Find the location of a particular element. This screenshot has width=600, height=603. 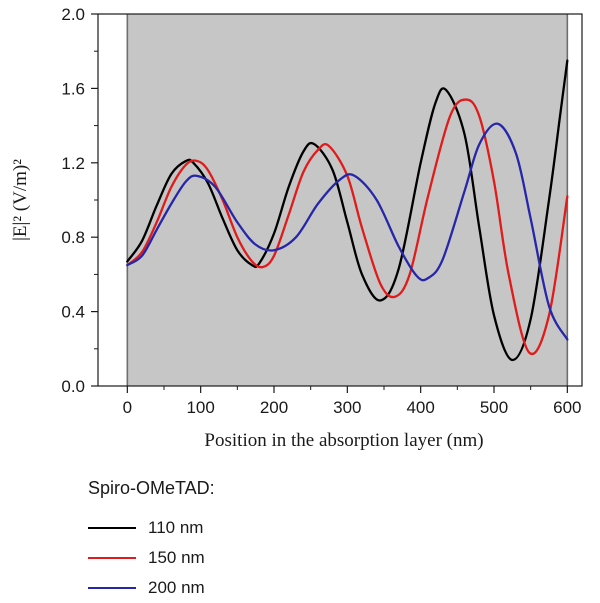

legend-item-0: 110 nm is located at coordinates (238, 528).